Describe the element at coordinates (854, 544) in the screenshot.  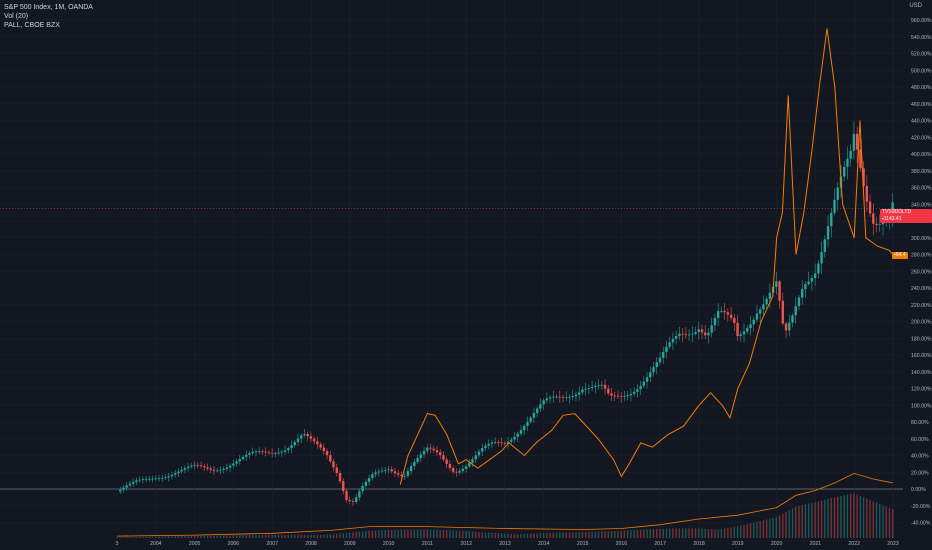
I see `x-tick-label: 2022` at that location.